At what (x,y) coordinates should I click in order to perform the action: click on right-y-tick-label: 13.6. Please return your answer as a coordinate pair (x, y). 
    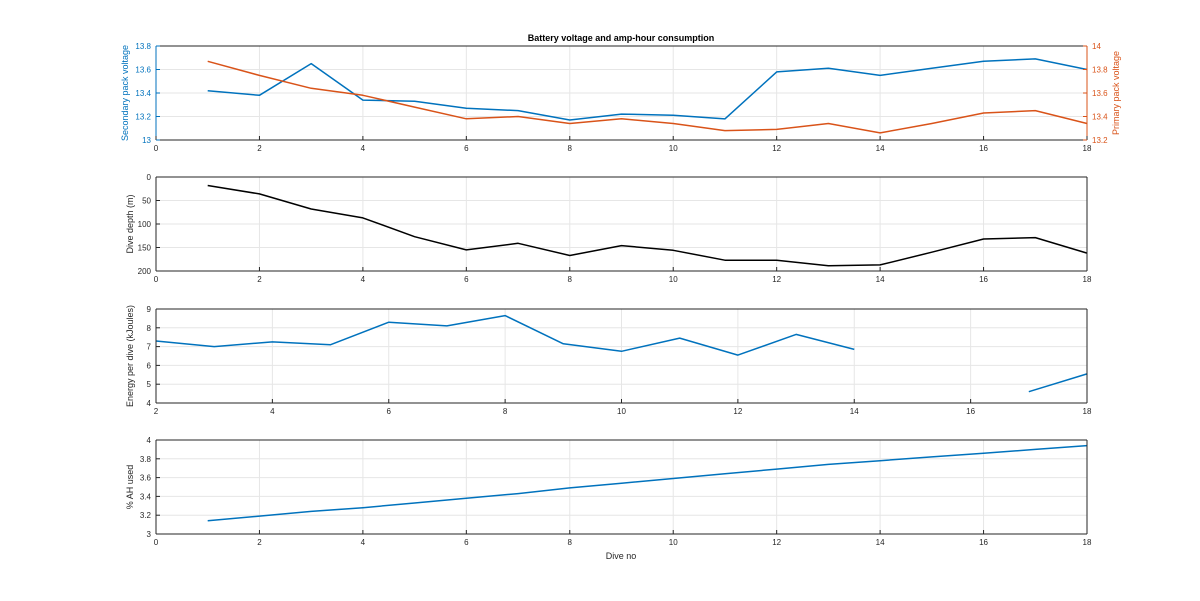
    Looking at the image, I should click on (1100, 93).